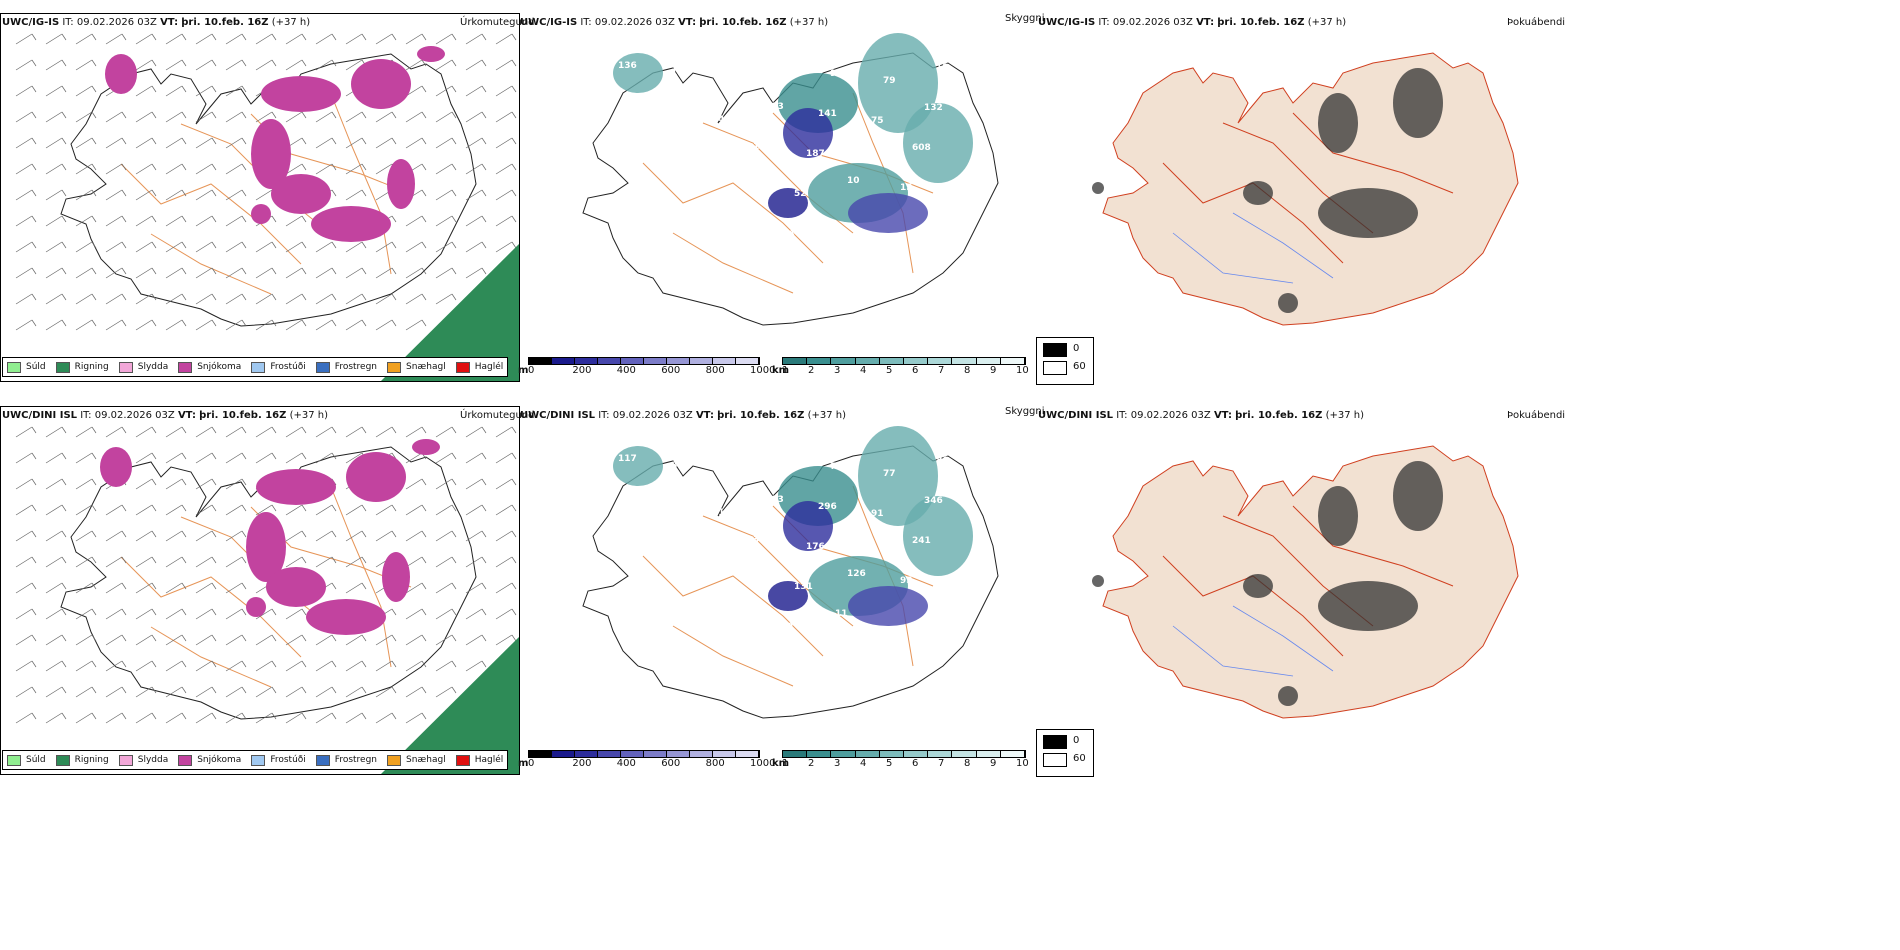 Image resolution: width=1900 pixels, height=950 pixels. I want to click on snow-depth-label: 86, so click(942, 461).